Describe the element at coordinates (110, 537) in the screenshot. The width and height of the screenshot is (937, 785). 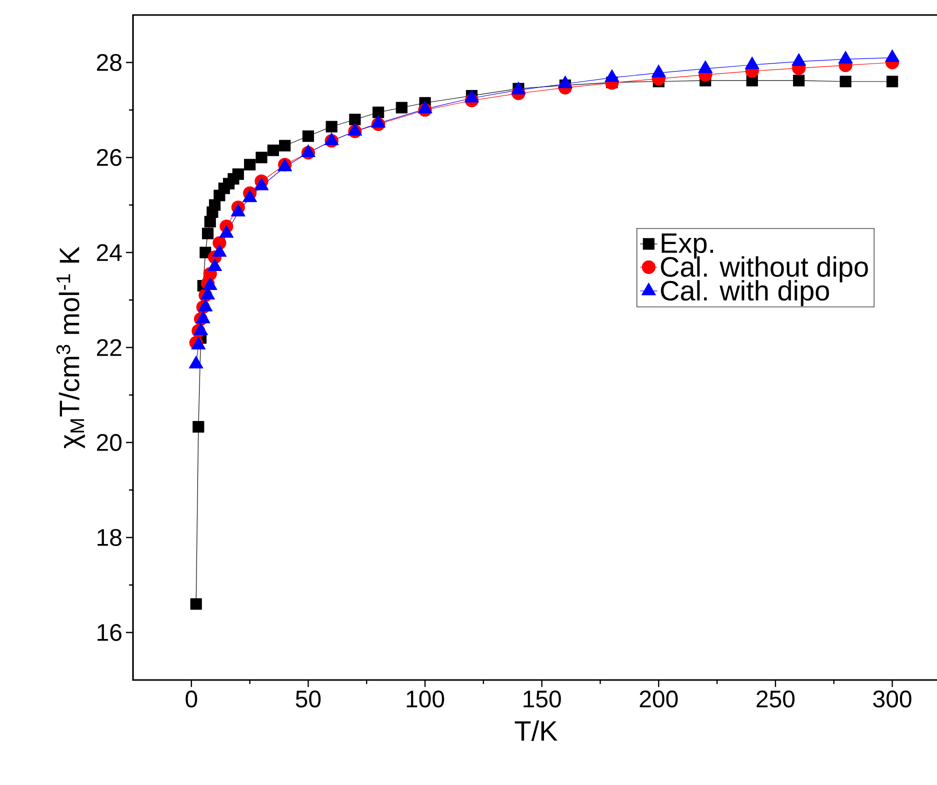
I see `y-tick-label: 18` at that location.